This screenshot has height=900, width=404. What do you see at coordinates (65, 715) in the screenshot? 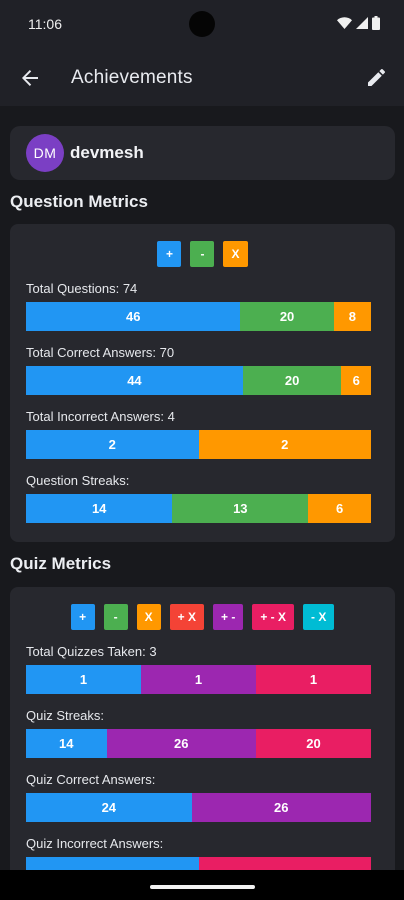
I see `metric-label: Quiz Streaks:` at bounding box center [65, 715].